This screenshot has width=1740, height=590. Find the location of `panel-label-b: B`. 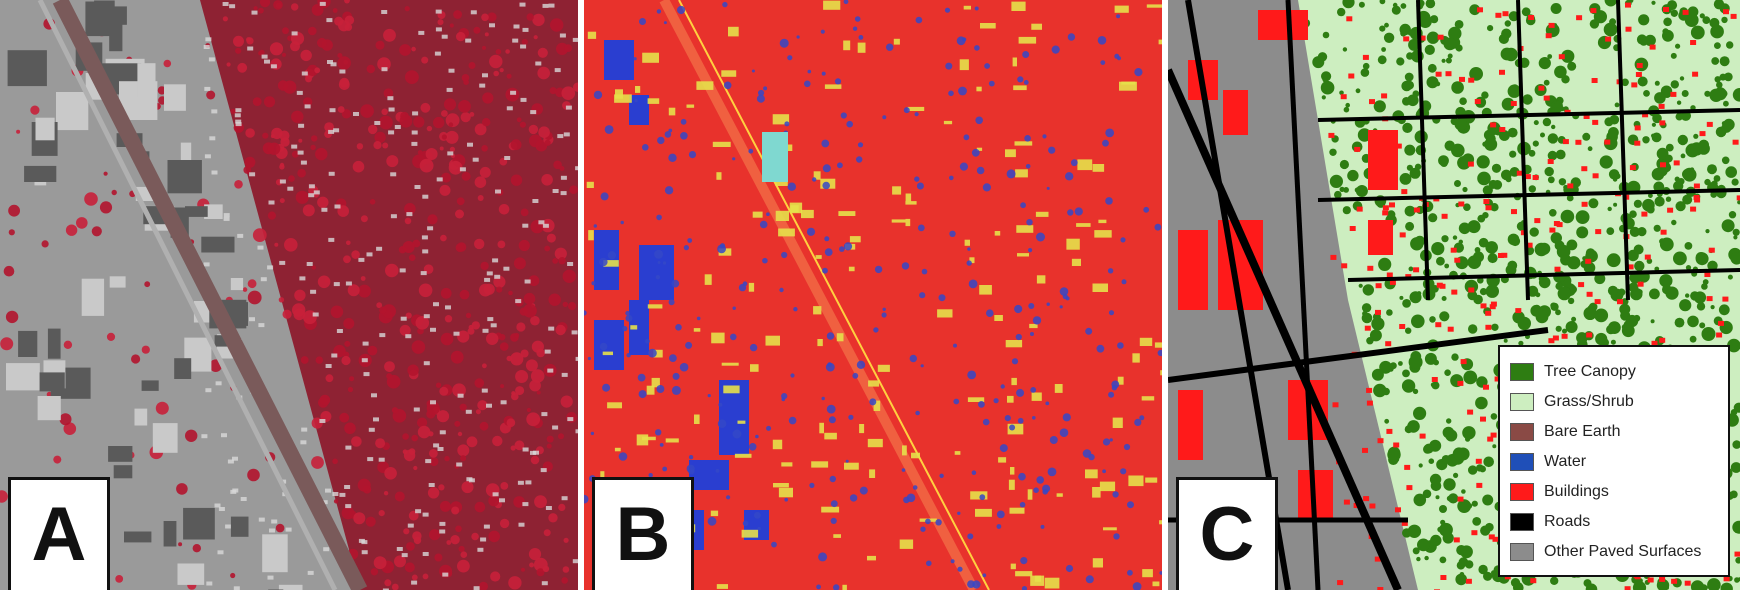

panel-label-b: B is located at coordinates (643, 533).